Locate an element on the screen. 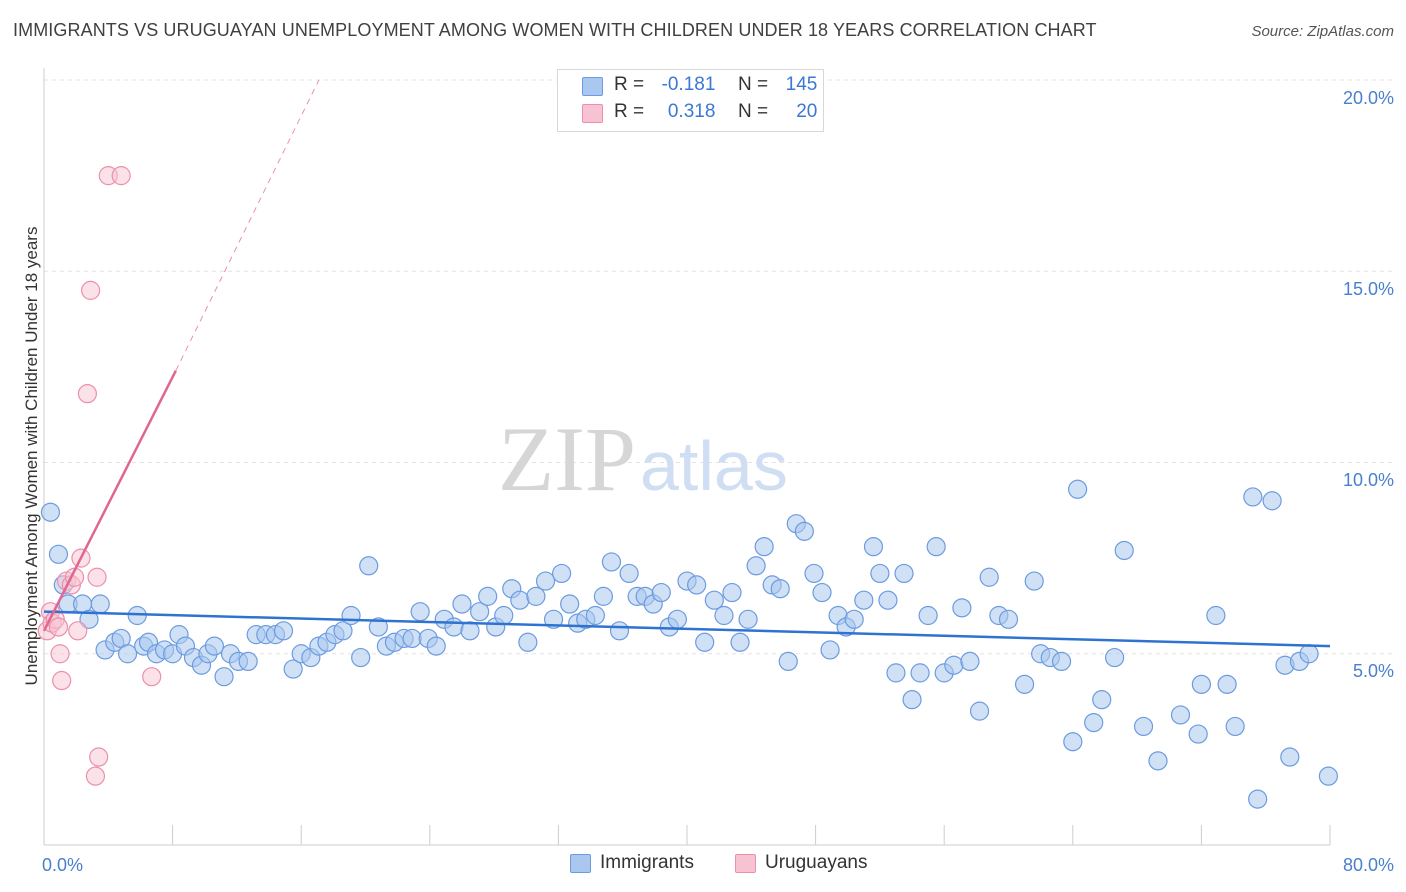 This screenshot has height=892, width=1406. correlation-legend: R = -0.181 N = 145 R = 0.318 N = 20 is located at coordinates (690, 100).